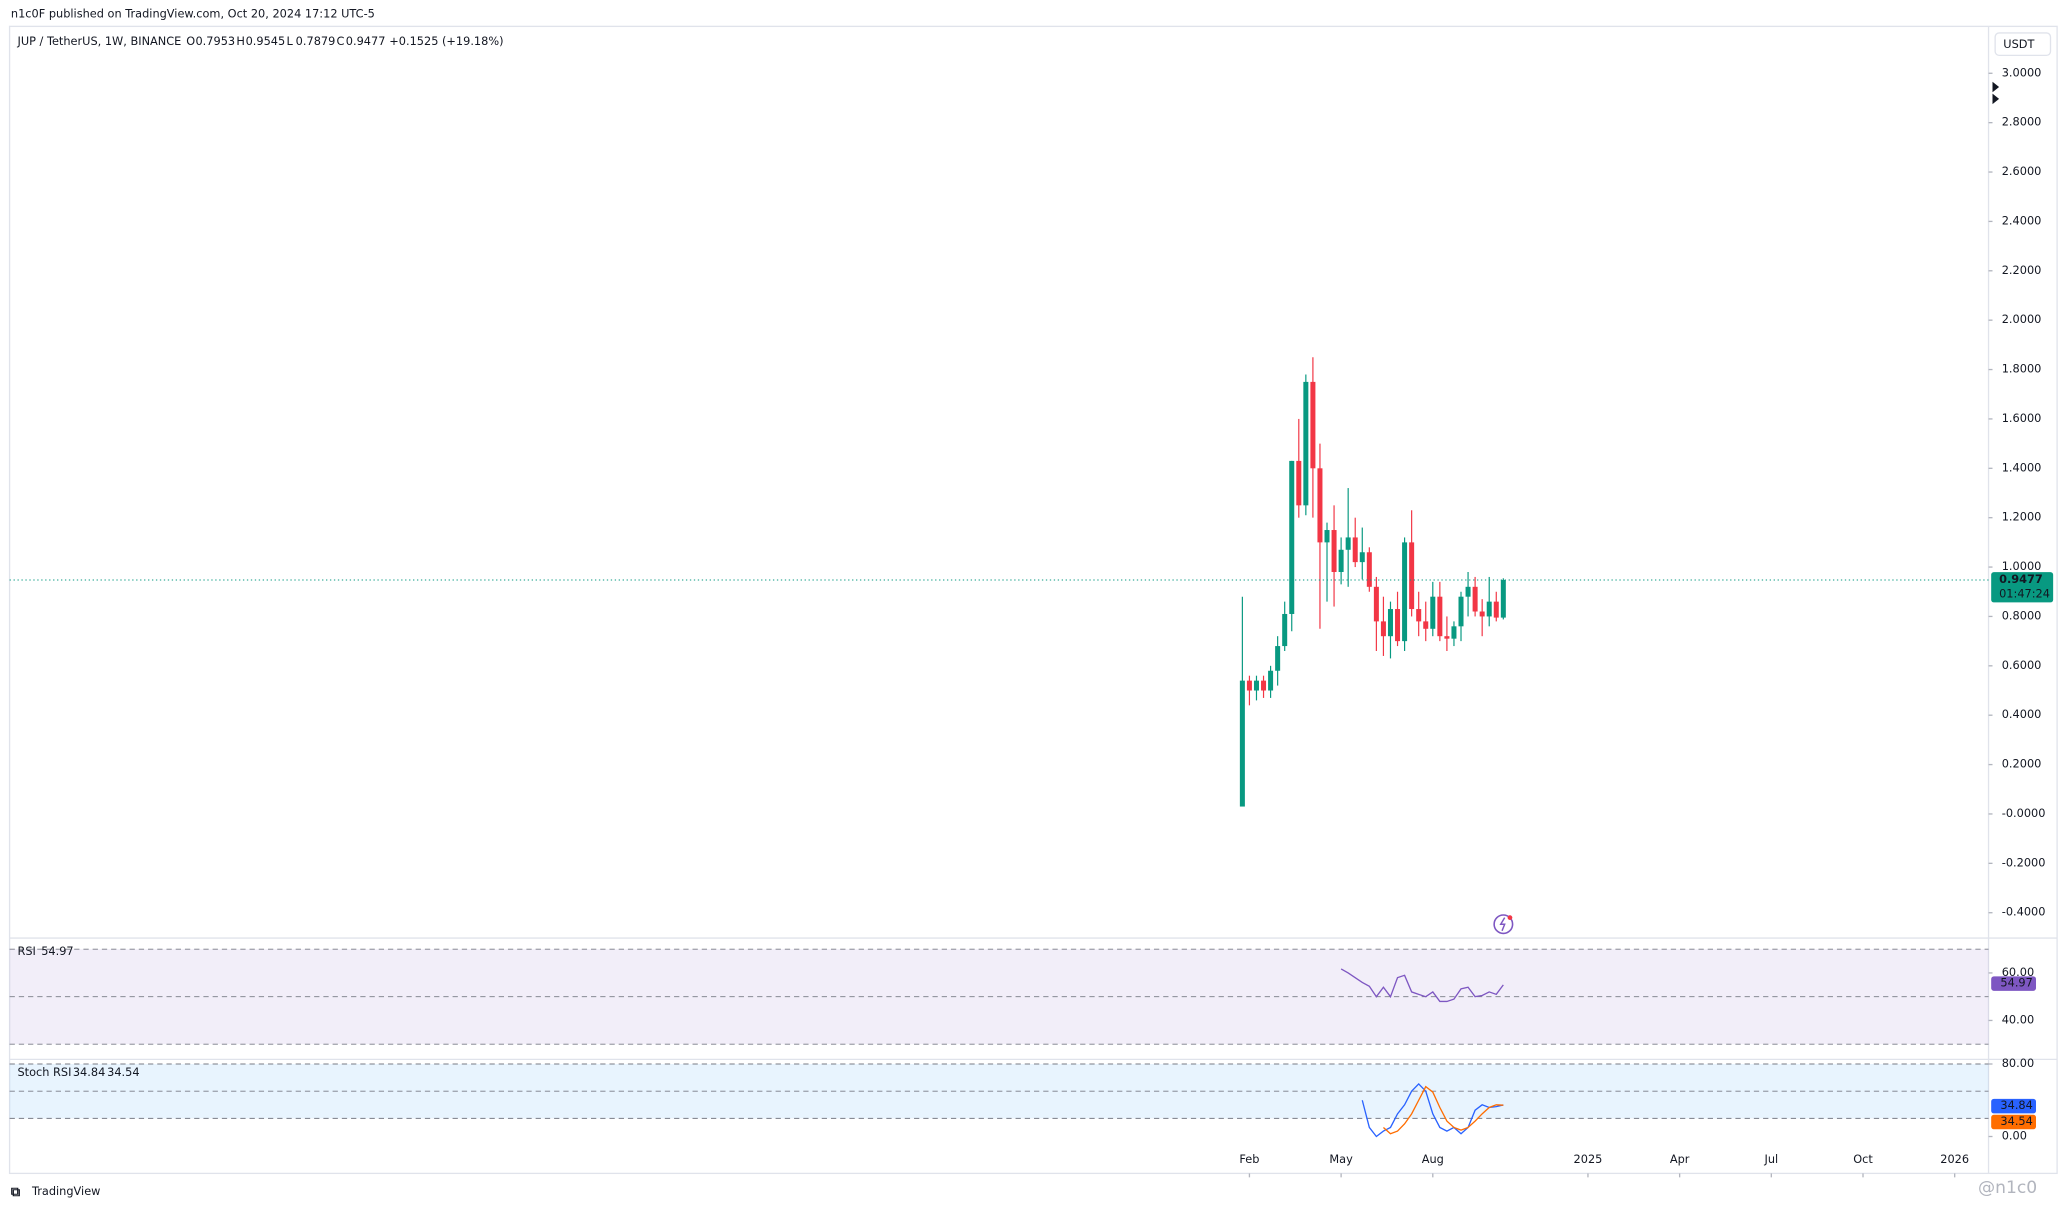 The image size is (2068, 1209). Describe the element at coordinates (2022, 369) in the screenshot. I see `y-tick-label: 1.8000` at that location.